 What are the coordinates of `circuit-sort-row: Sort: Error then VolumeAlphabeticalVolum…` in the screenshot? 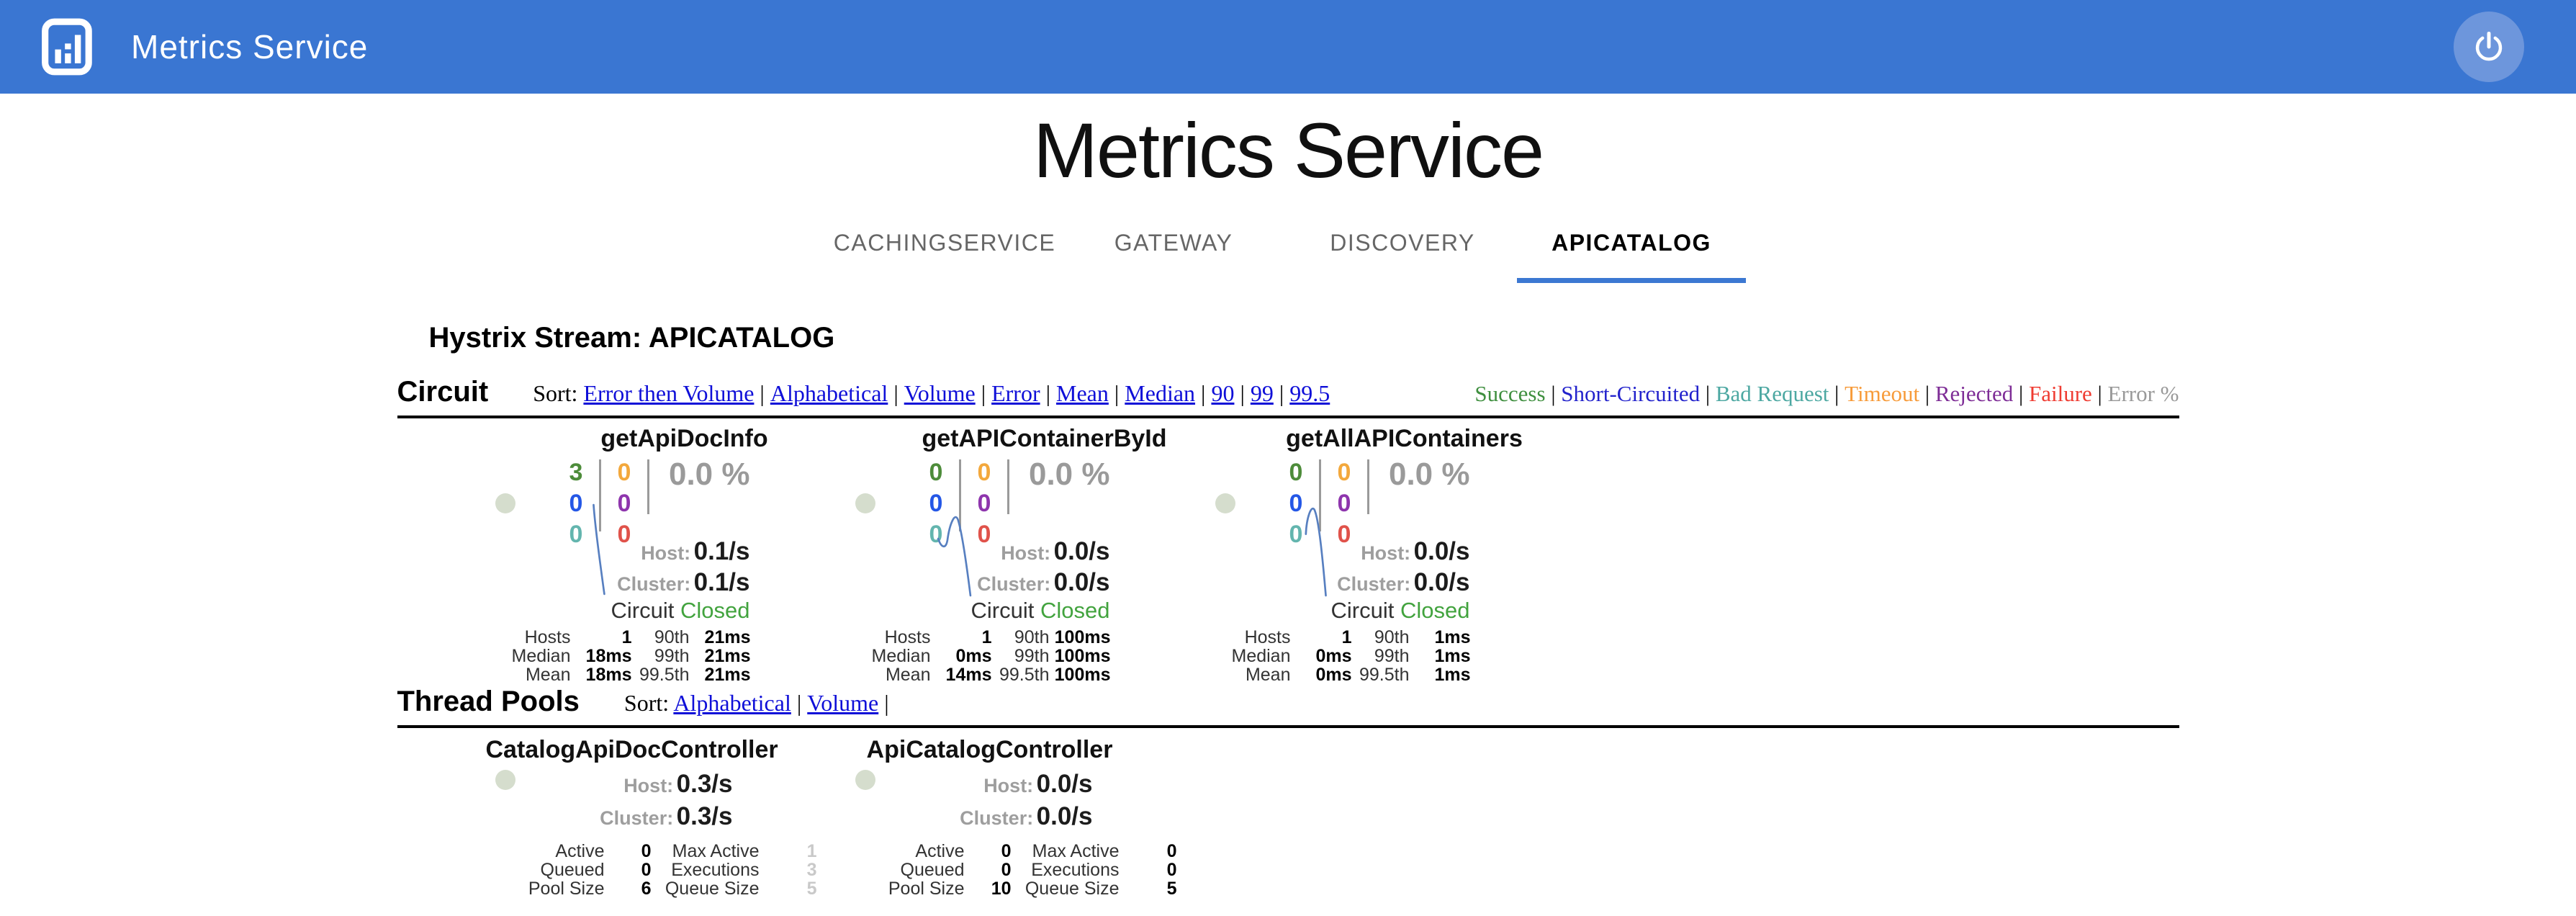 It's located at (931, 393).